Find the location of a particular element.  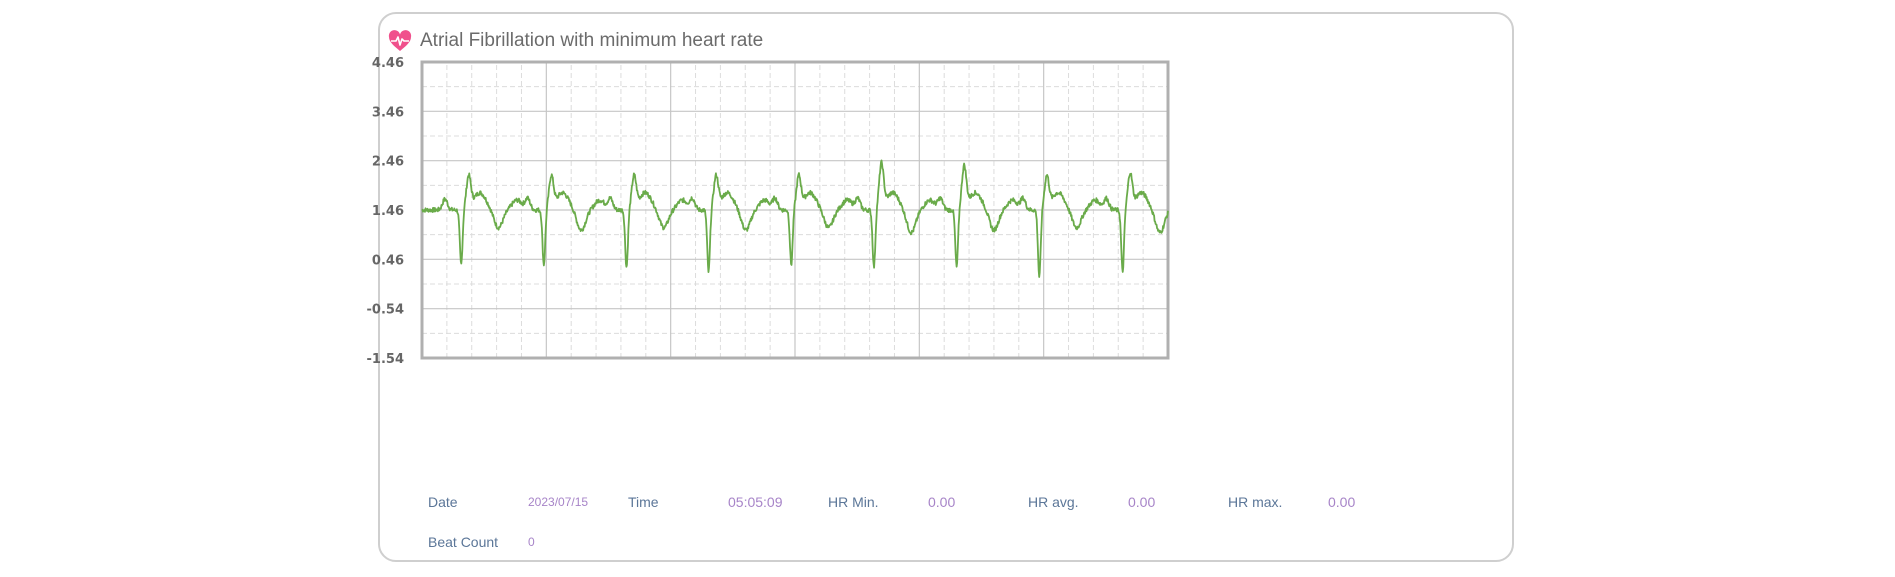

heart-icon is located at coordinates (400, 40).